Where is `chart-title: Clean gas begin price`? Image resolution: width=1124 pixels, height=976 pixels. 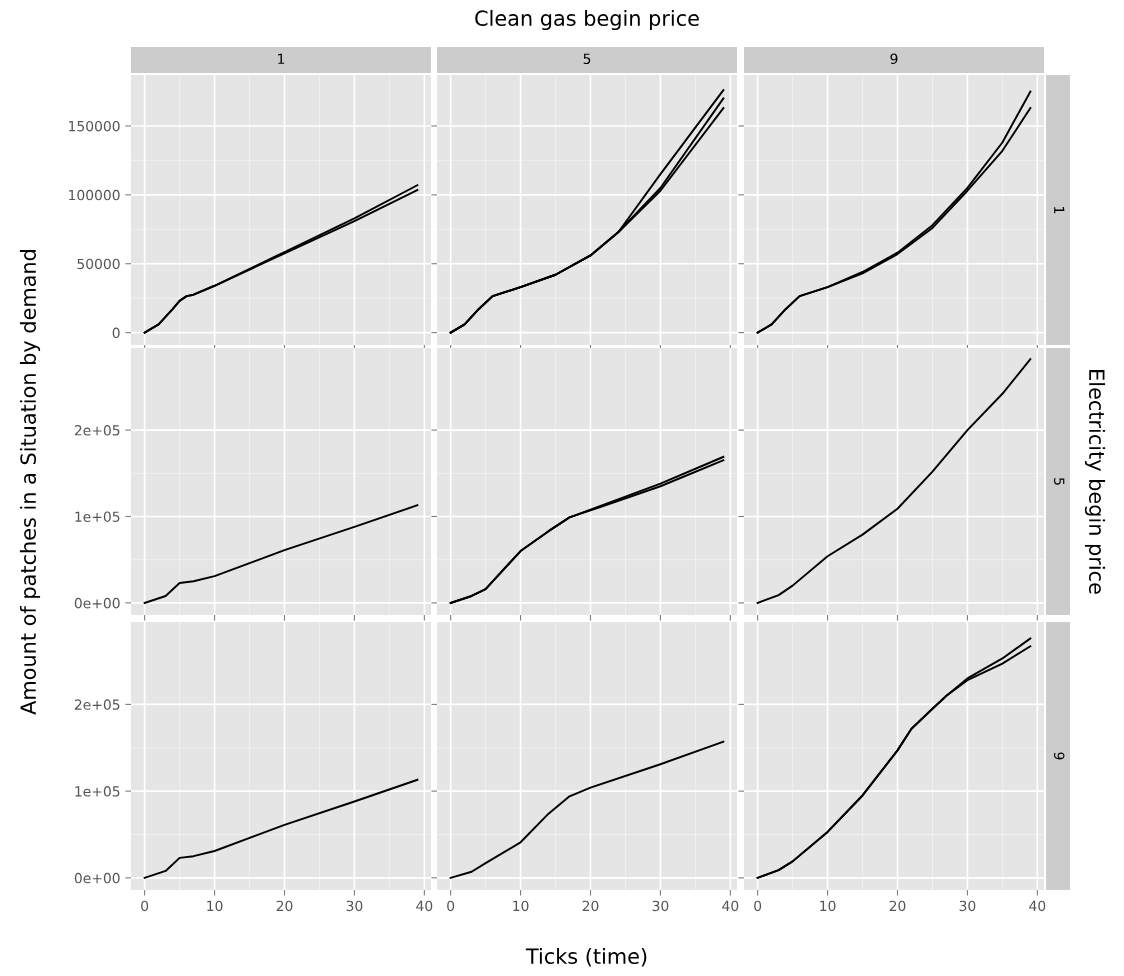 chart-title: Clean gas begin price is located at coordinates (587, 20).